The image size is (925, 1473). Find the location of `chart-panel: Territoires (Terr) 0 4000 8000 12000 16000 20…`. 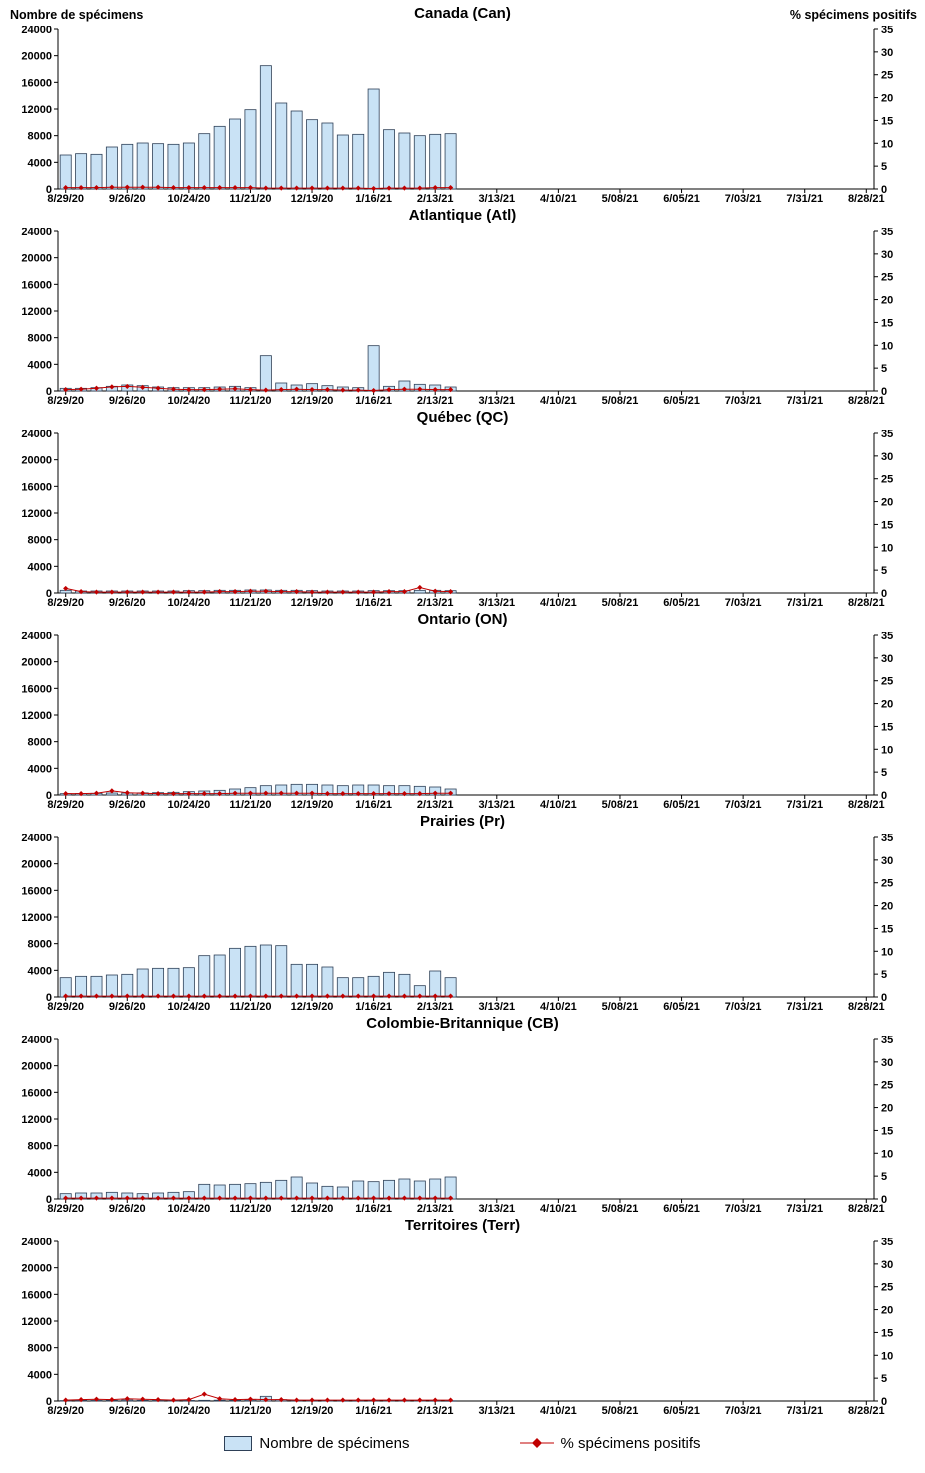

chart-panel: Territoires (Terr) 0 4000 8000 12000 16000 20… is located at coordinates (462, 1315).